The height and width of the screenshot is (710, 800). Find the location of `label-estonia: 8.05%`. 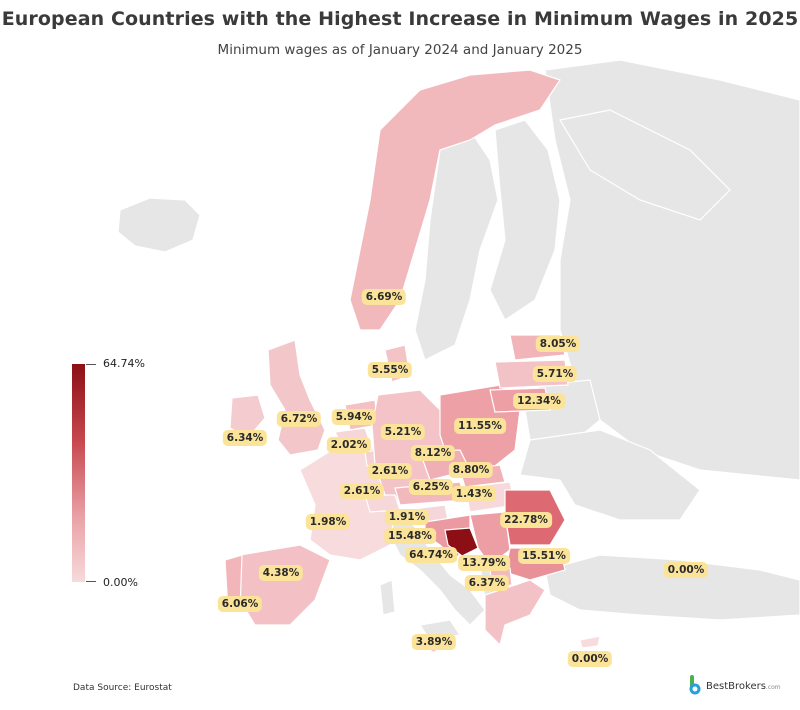

label-estonia: 8.05% is located at coordinates (558, 344).